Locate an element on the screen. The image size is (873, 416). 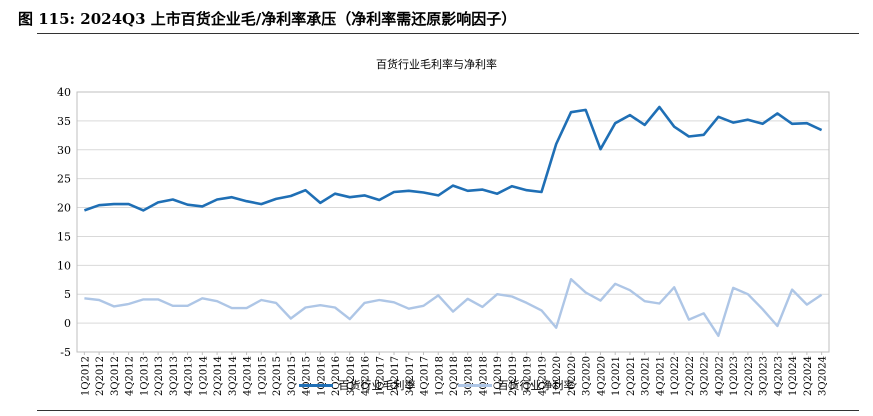
x-tick-label: 2Q2021 is located at coordinates (631, 376).